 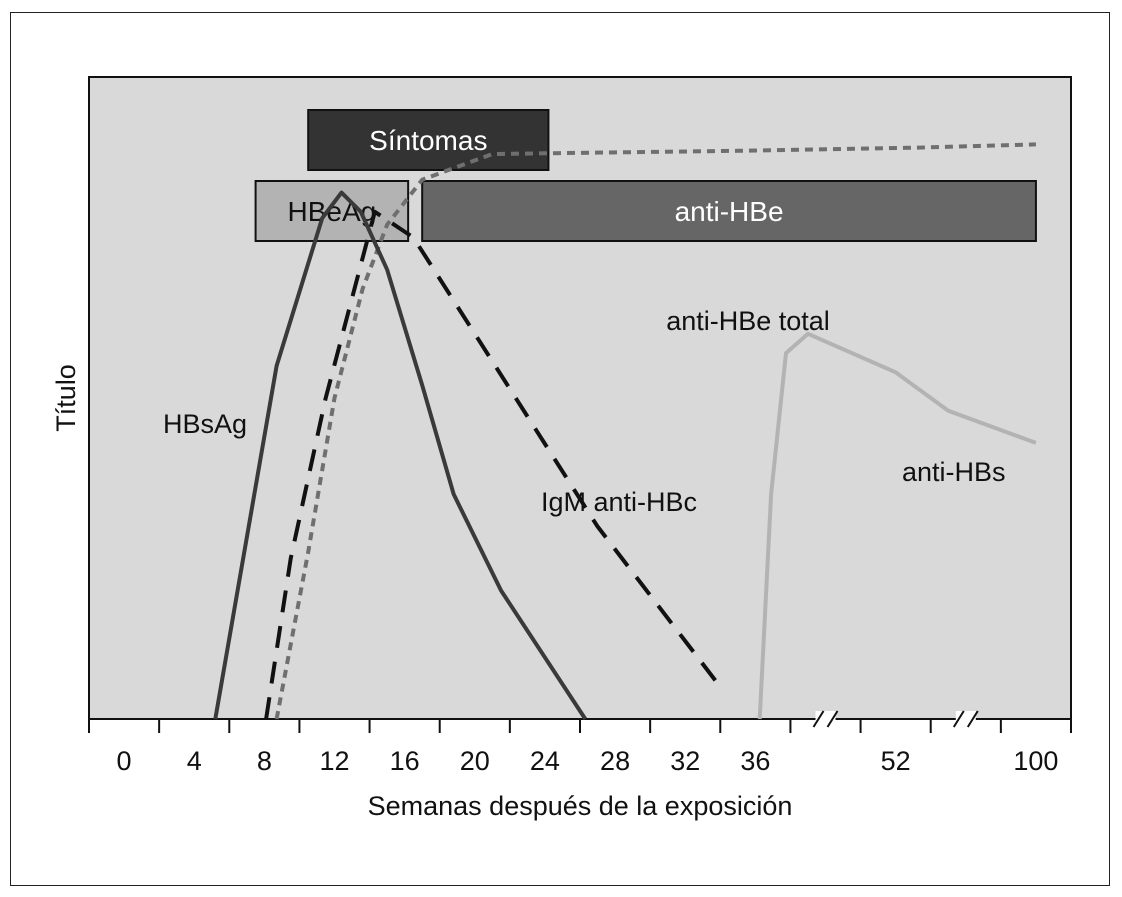 I want to click on x-tick-label: 4, so click(x=194, y=761).